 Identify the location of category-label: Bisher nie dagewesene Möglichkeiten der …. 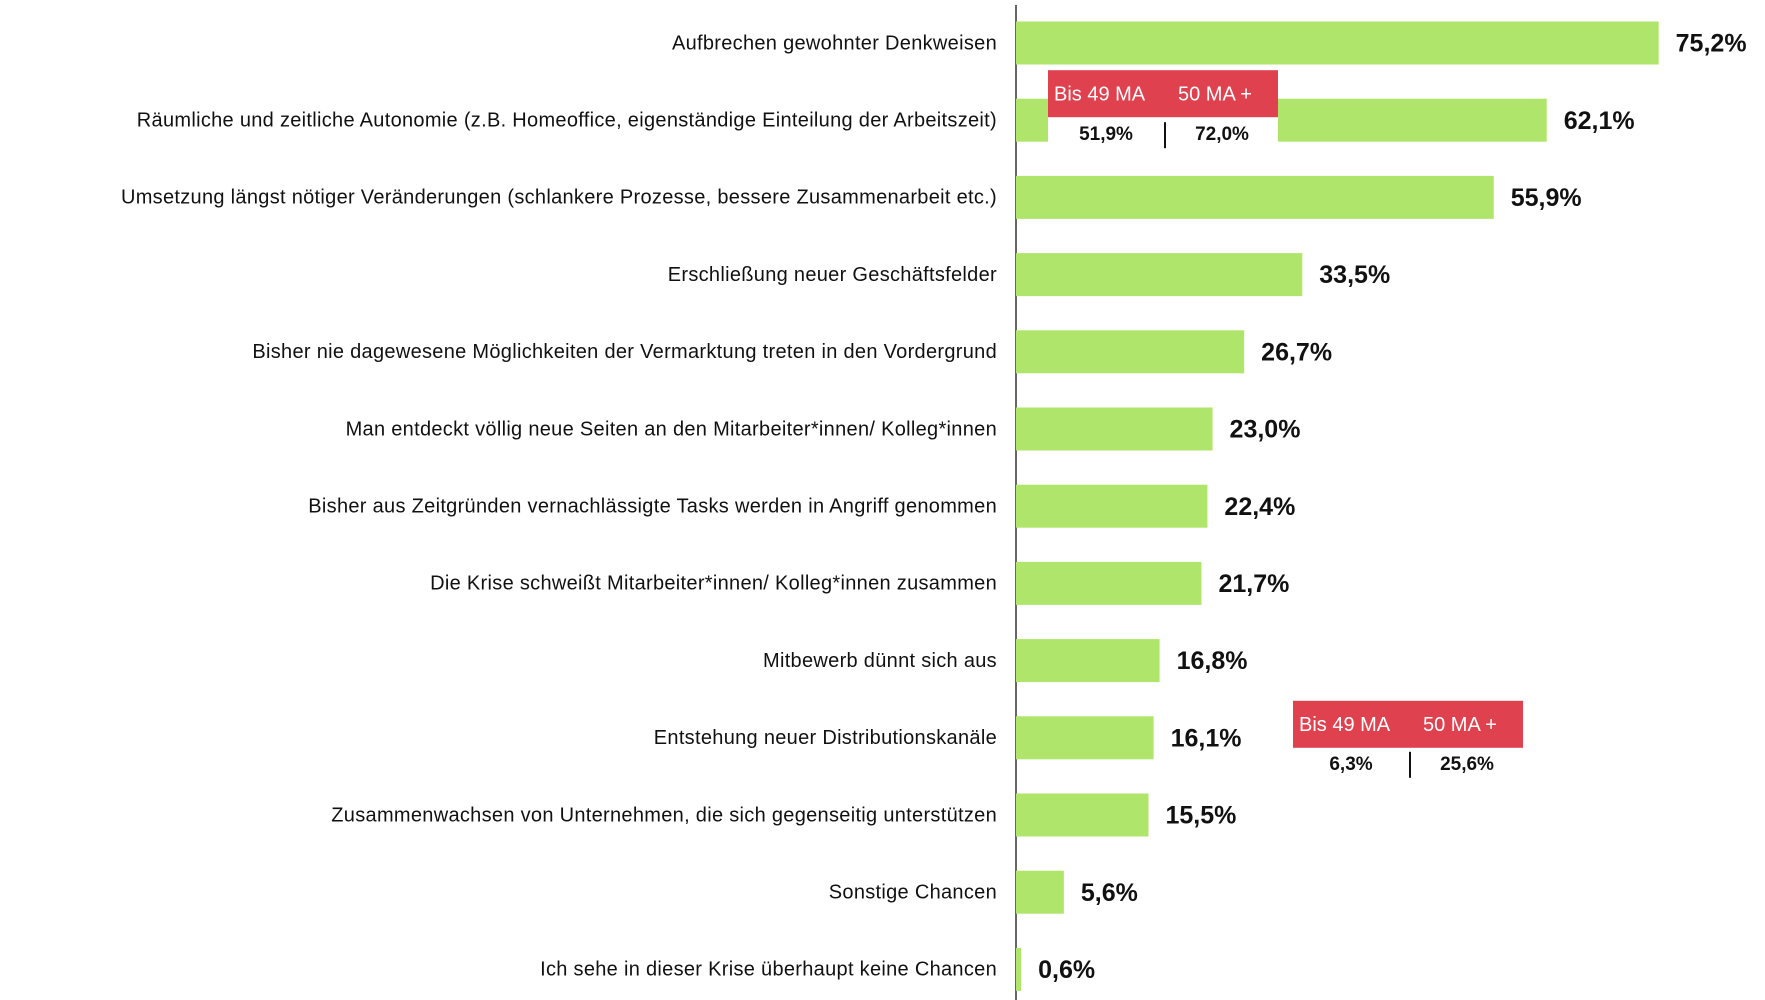
(624, 352).